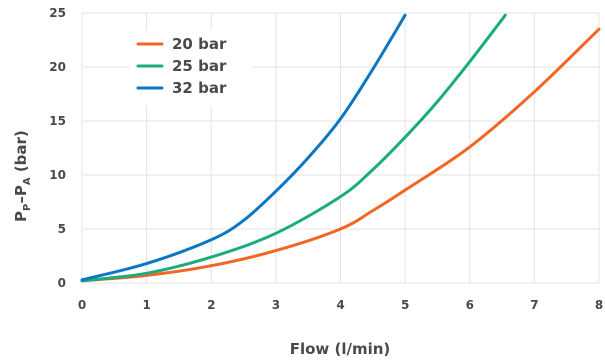 The height and width of the screenshot is (360, 605). Describe the element at coordinates (599, 305) in the screenshot. I see `x-tick-label: 8` at that location.